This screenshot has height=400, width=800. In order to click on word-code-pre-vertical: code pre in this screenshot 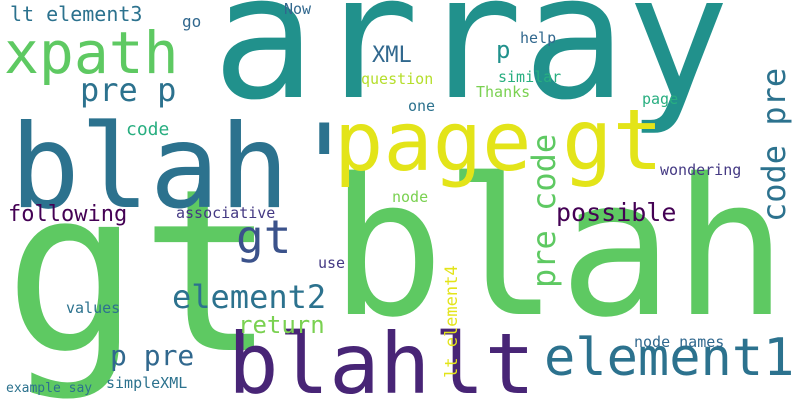, I will do `click(774, 144)`.